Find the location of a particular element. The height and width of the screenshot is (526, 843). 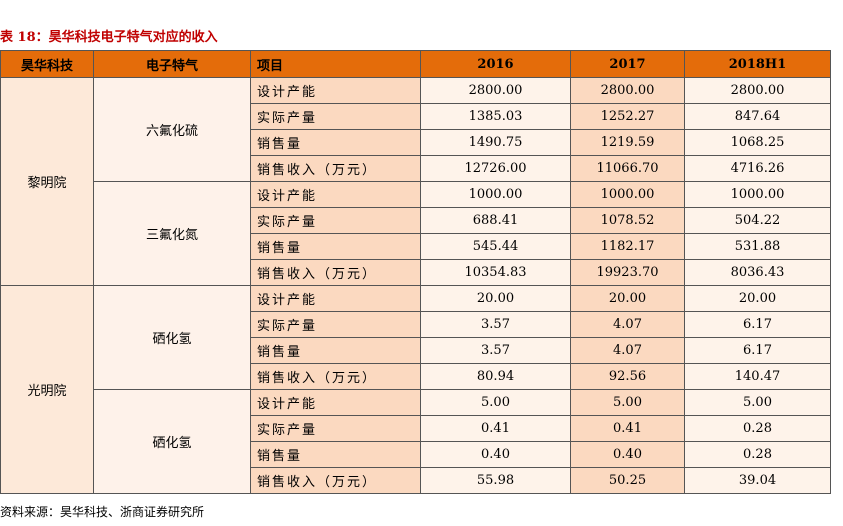

table-row: 销售收入（万元） 12726.00 11066.70 4716.26 is located at coordinates (416, 168).